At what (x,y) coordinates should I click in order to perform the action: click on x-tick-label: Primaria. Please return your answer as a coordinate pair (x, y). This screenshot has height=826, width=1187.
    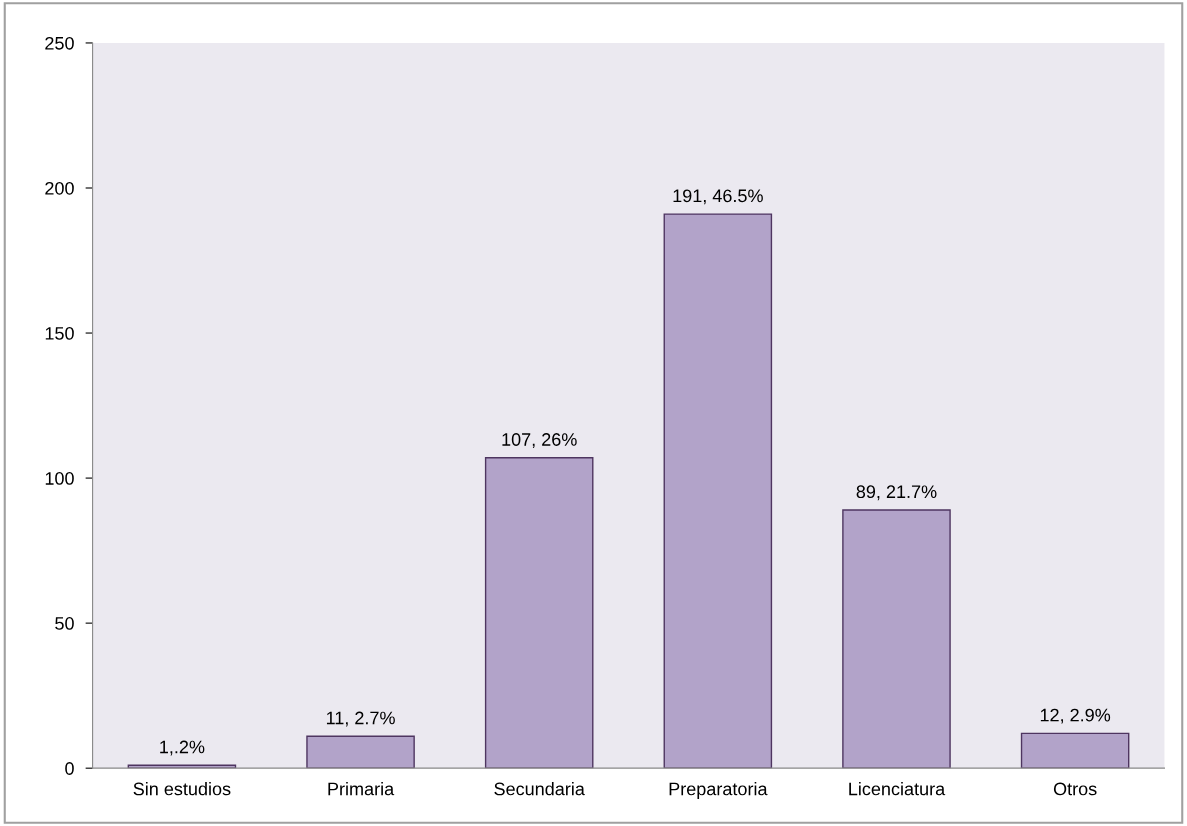
    Looking at the image, I should click on (361, 789).